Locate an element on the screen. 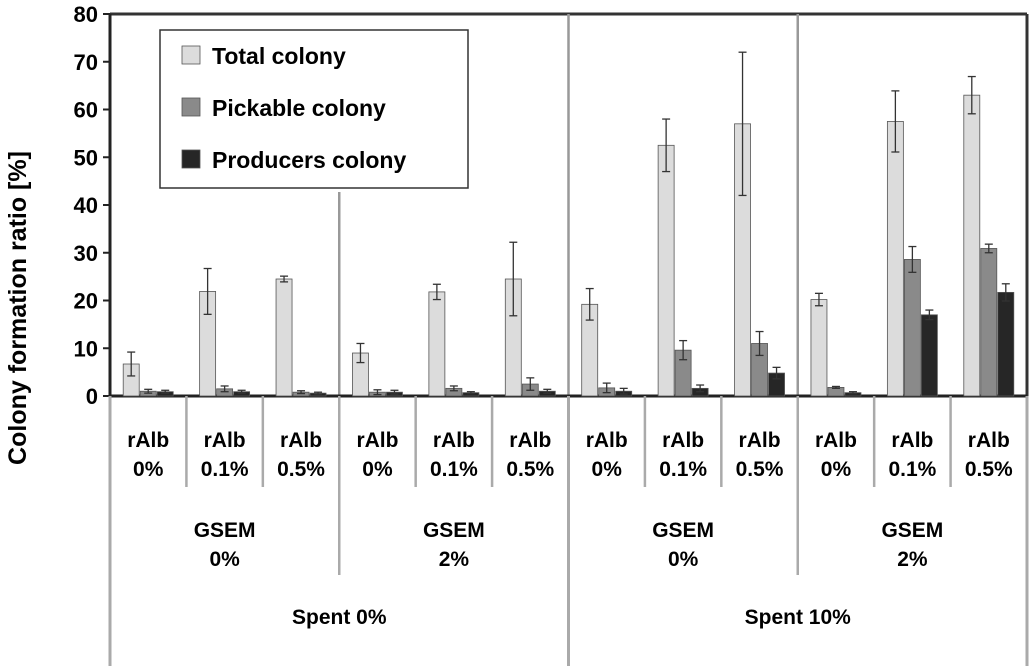  y-axis-ticks: 0 10 20 30 40 50 60 70 80 is located at coordinates (92, 205).